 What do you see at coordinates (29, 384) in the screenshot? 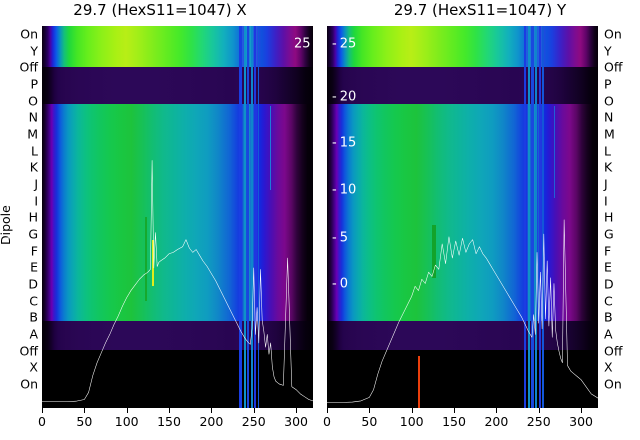
I see `category-tick-on-21: On` at bounding box center [29, 384].